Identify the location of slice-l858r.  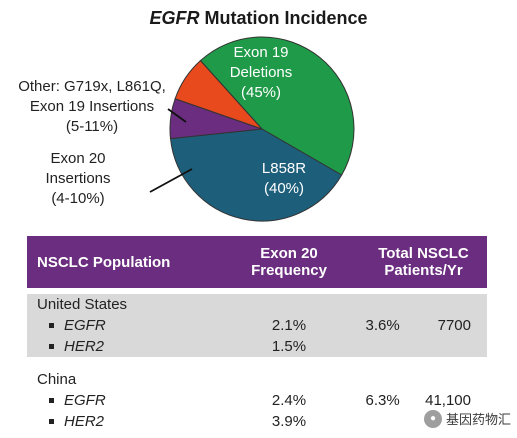
(256, 175).